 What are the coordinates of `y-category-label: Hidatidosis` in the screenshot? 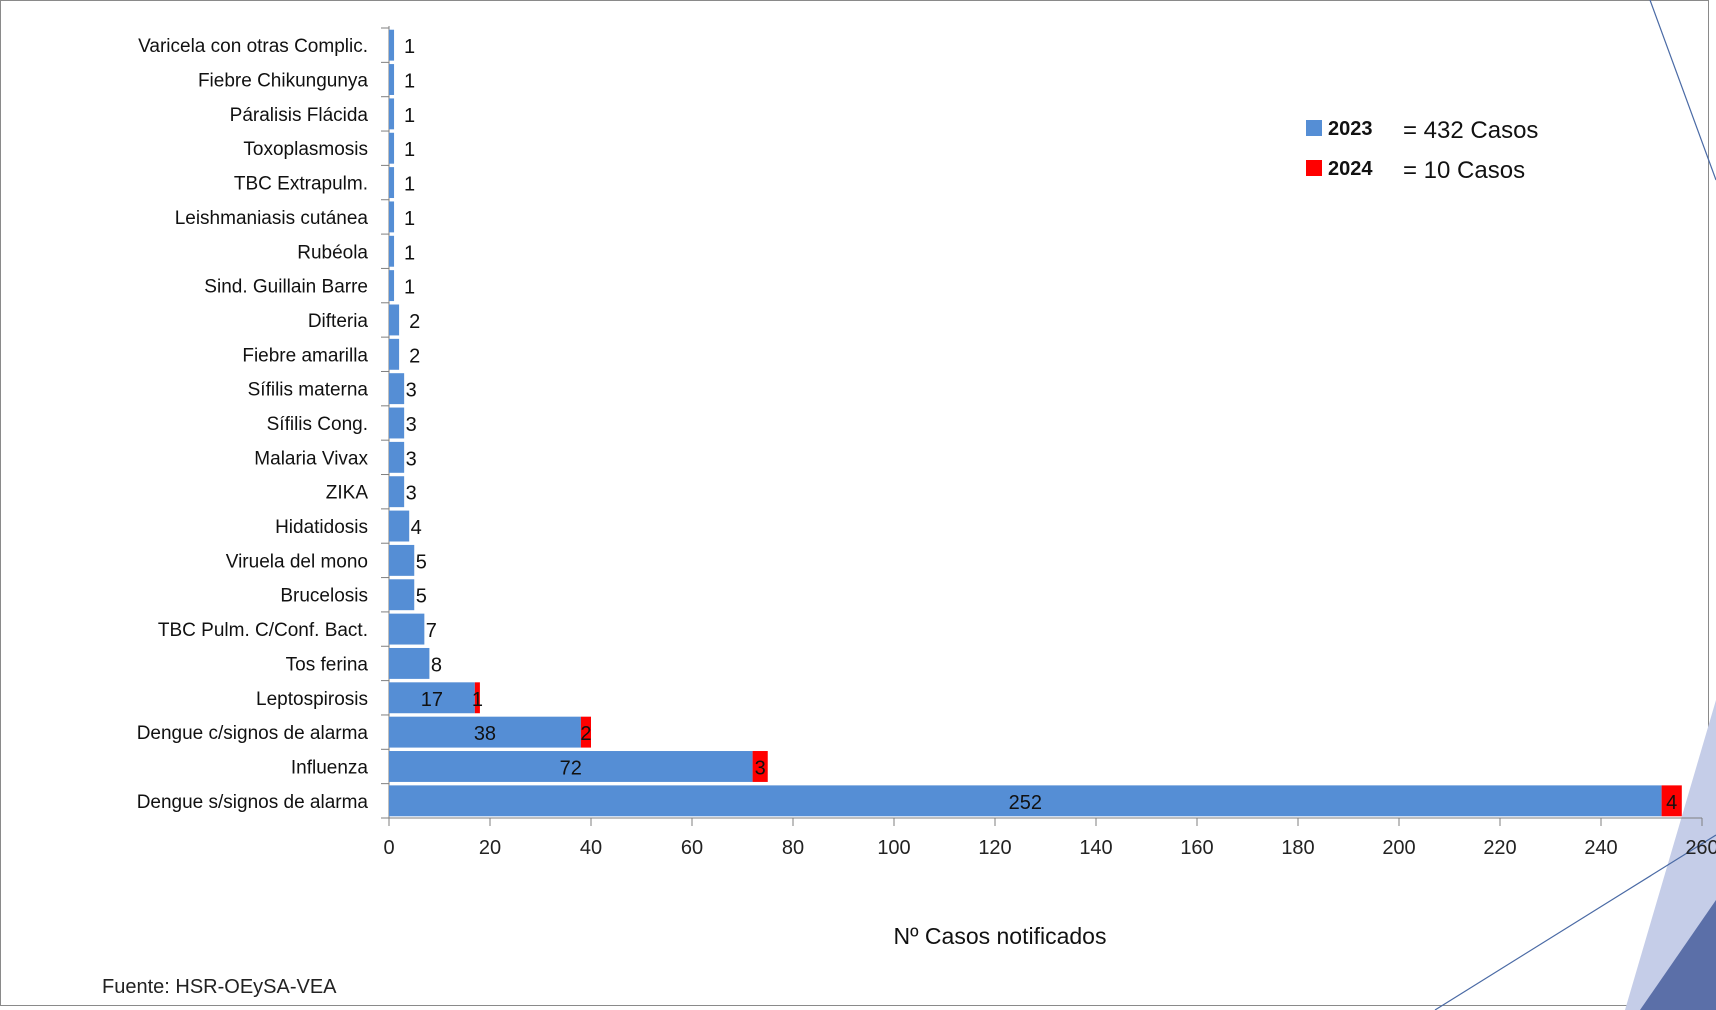 It's located at (321, 527).